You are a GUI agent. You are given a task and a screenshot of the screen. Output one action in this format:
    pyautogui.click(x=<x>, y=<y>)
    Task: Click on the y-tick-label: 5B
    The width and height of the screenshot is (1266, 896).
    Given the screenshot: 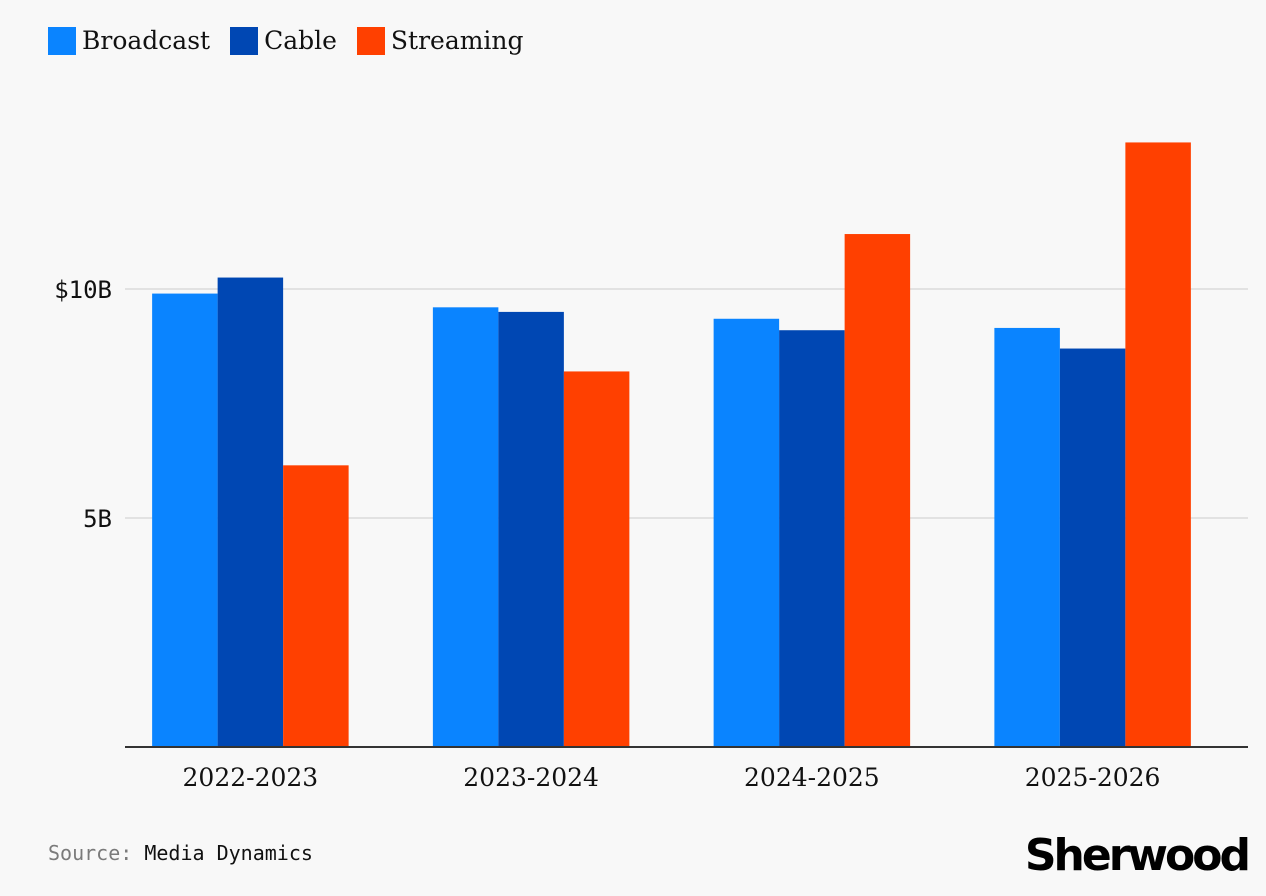 What is the action you would take?
    pyautogui.click(x=97, y=519)
    